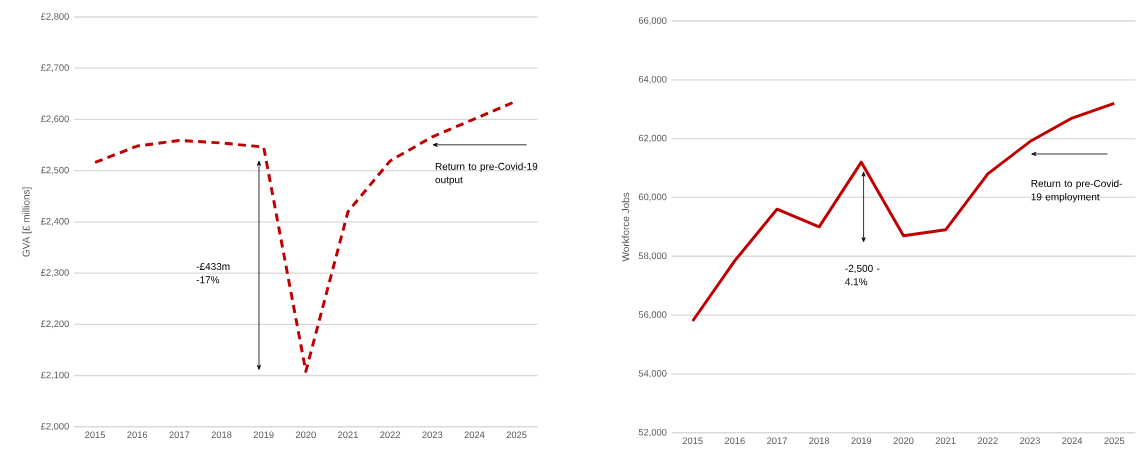  Describe the element at coordinates (652, 21) in the screenshot. I see `y-tick-label: 66,000` at that location.